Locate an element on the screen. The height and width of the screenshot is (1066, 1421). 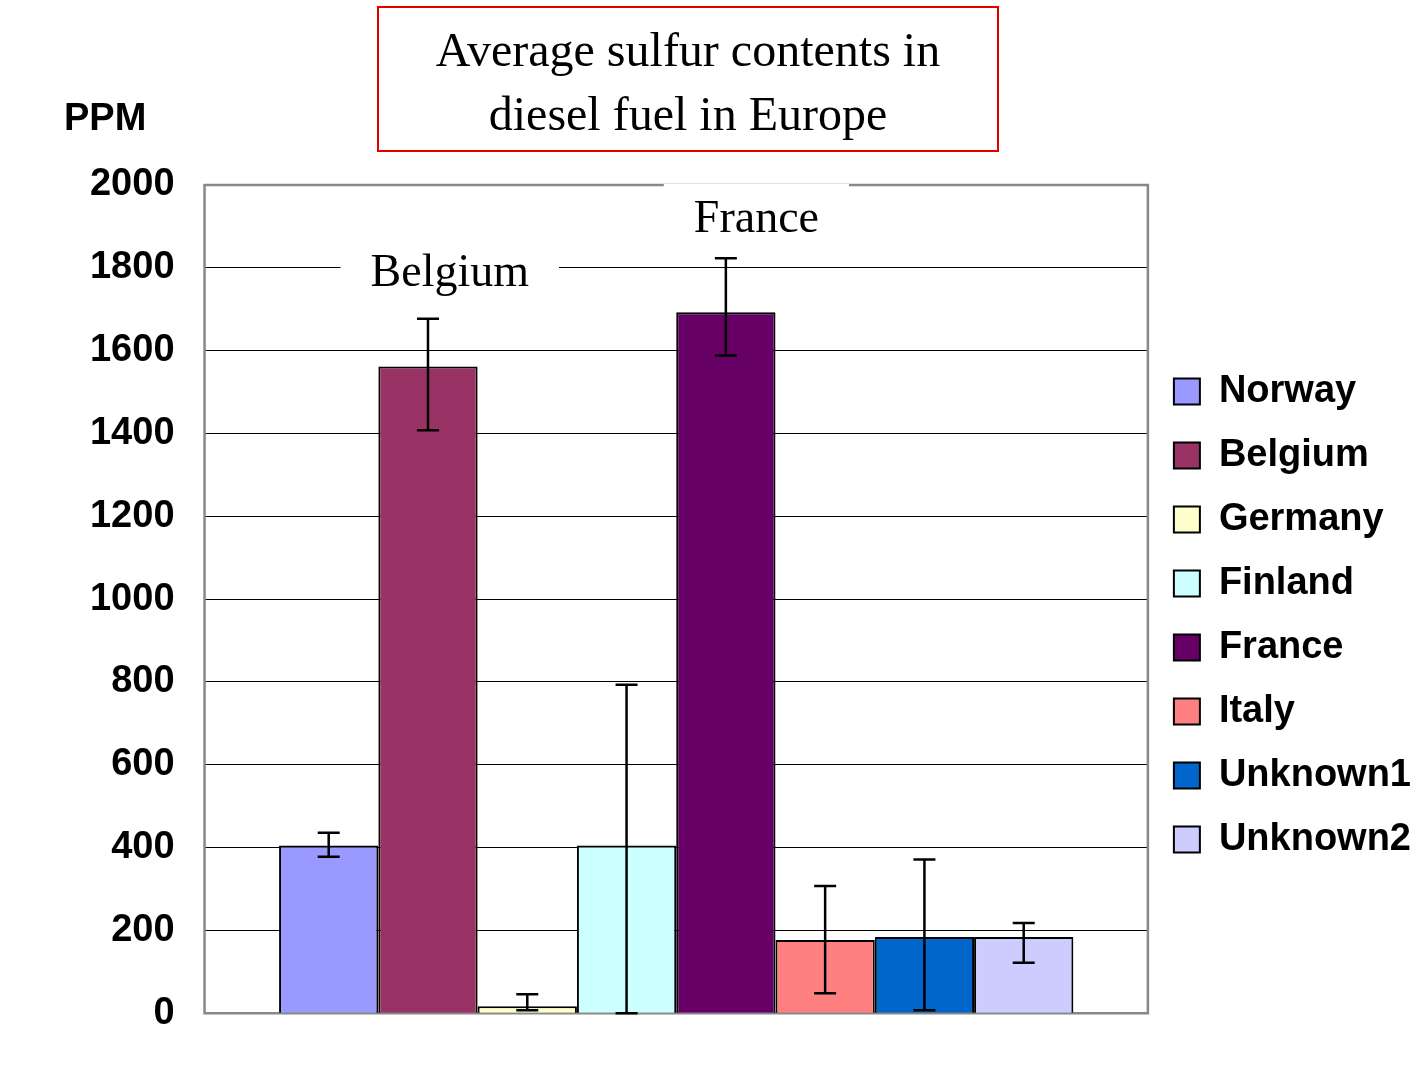
legend-label: Unknown1 is located at coordinates (1315, 772).